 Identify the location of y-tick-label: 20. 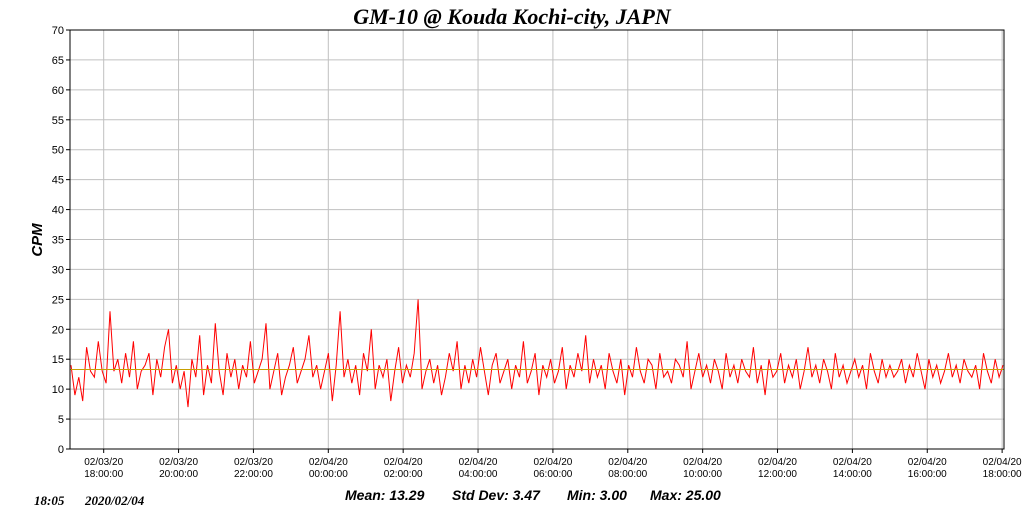
(58, 330).